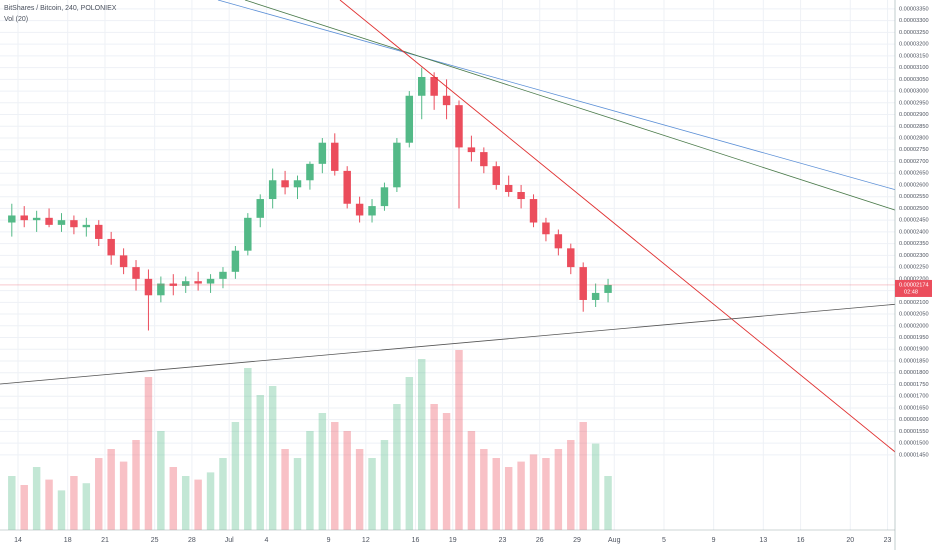  I want to click on x-tick-label: Jul, so click(229, 540).